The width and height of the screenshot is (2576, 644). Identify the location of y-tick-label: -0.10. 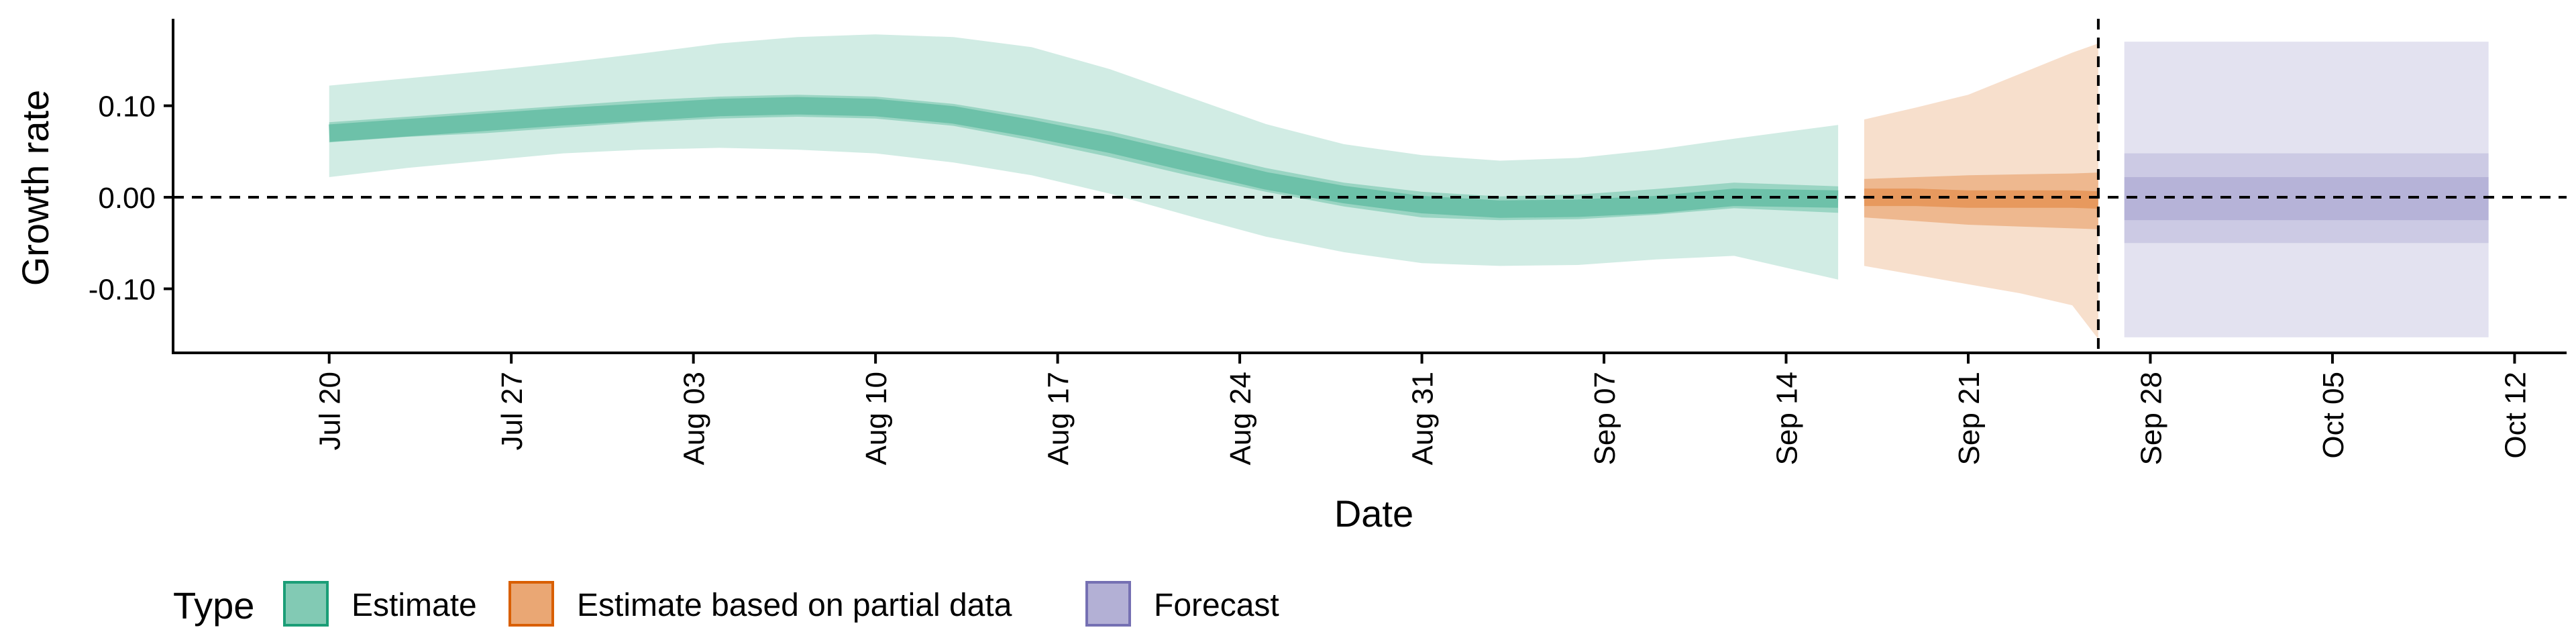
(122, 289).